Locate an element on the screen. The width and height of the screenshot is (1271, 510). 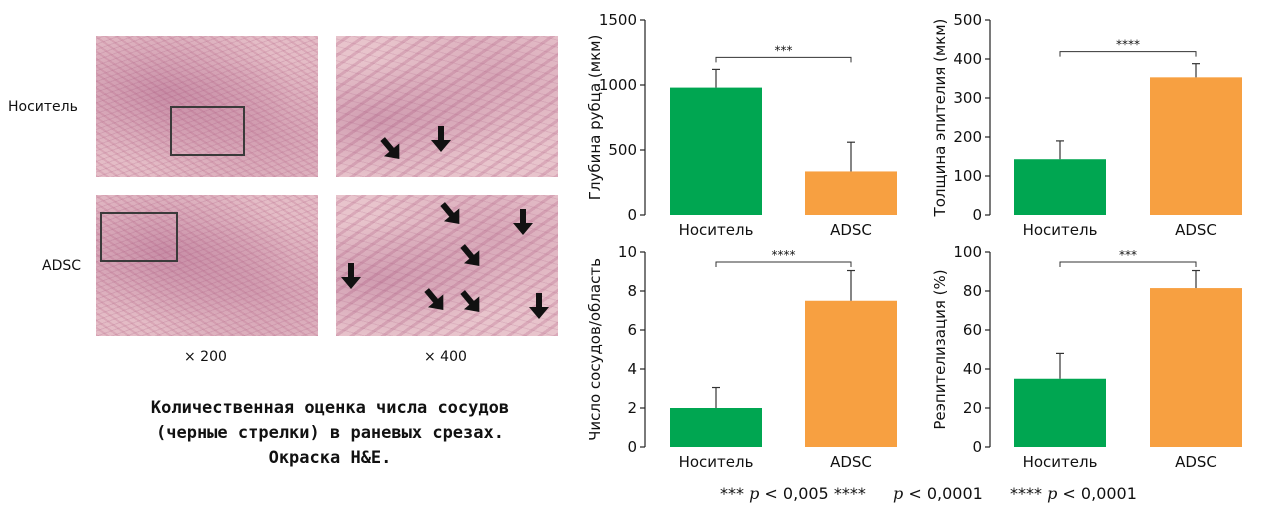
significance-footnote-1: *** p < 0,005 **** is located at coordinates (793, 493).